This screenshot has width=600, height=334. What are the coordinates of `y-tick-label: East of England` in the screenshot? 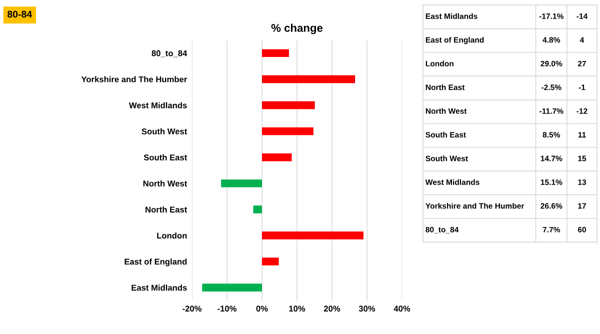 It's located at (155, 262).